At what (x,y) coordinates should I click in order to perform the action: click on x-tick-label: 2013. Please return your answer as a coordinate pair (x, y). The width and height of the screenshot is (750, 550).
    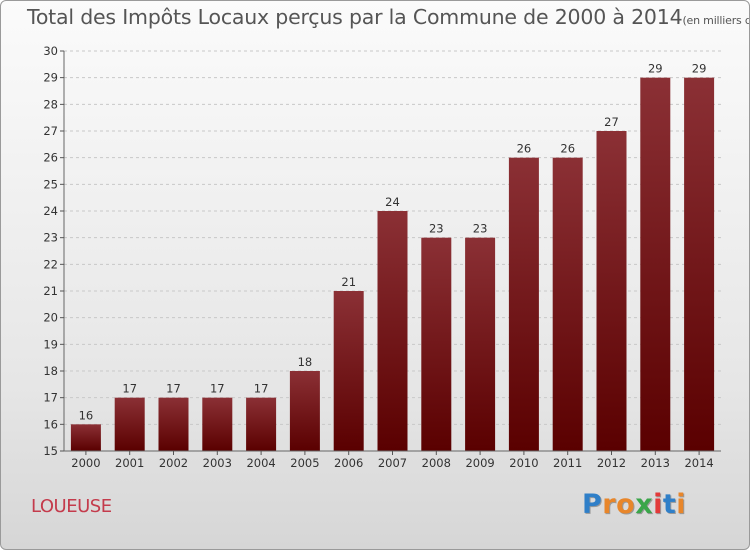
    Looking at the image, I should click on (655, 463).